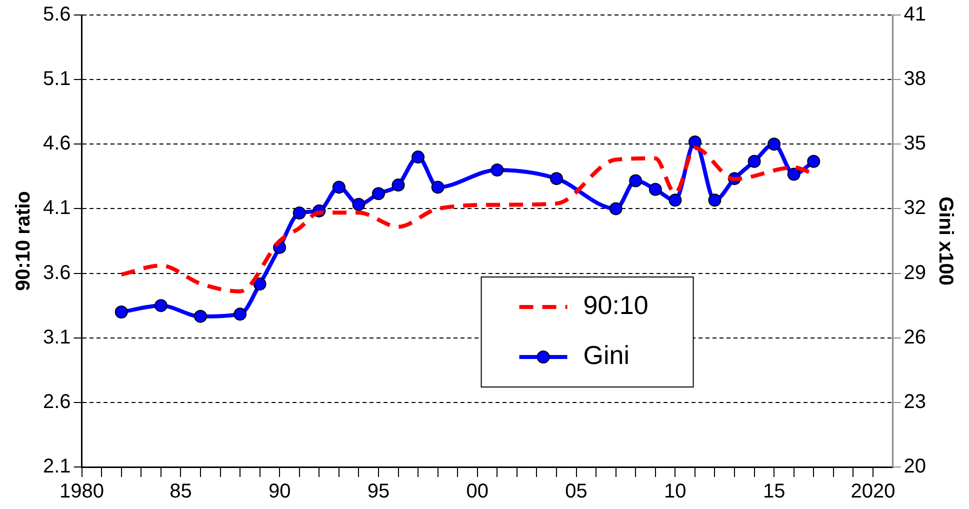  I want to click on x-tick-label: 90, so click(279, 491).